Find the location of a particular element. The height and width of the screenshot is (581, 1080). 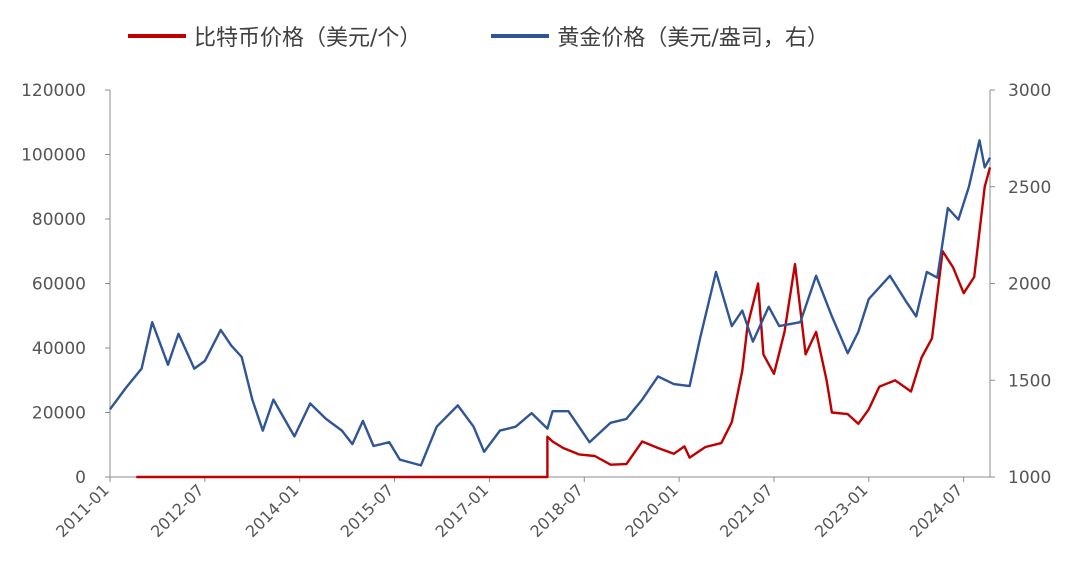

x-tick-label: 2015-07 is located at coordinates (367, 510).